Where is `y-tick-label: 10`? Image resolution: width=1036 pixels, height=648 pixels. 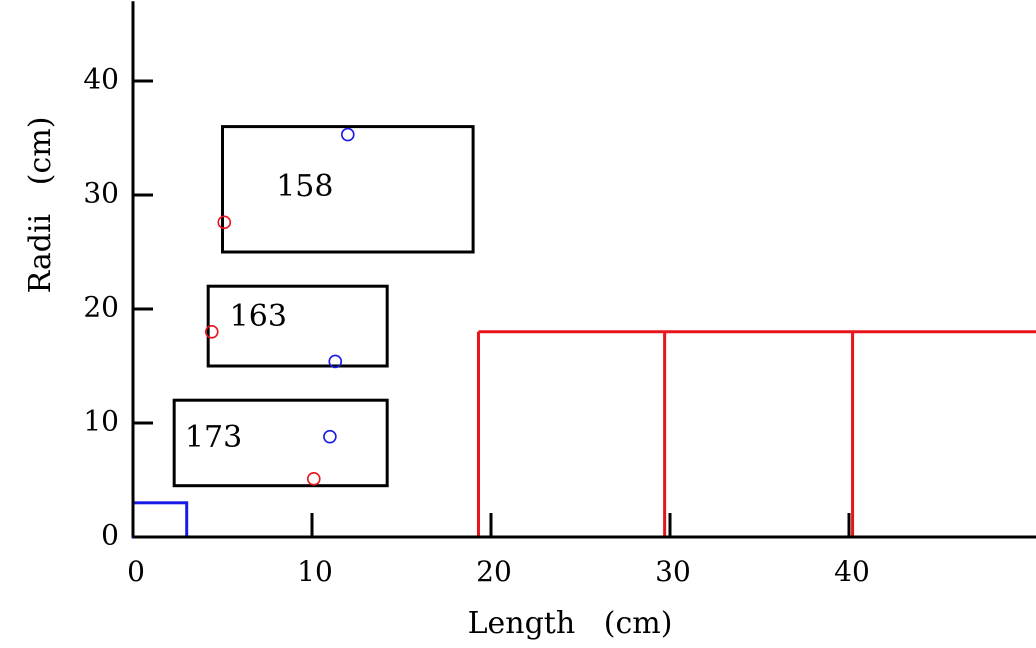
y-tick-label: 10 is located at coordinates (101, 421).